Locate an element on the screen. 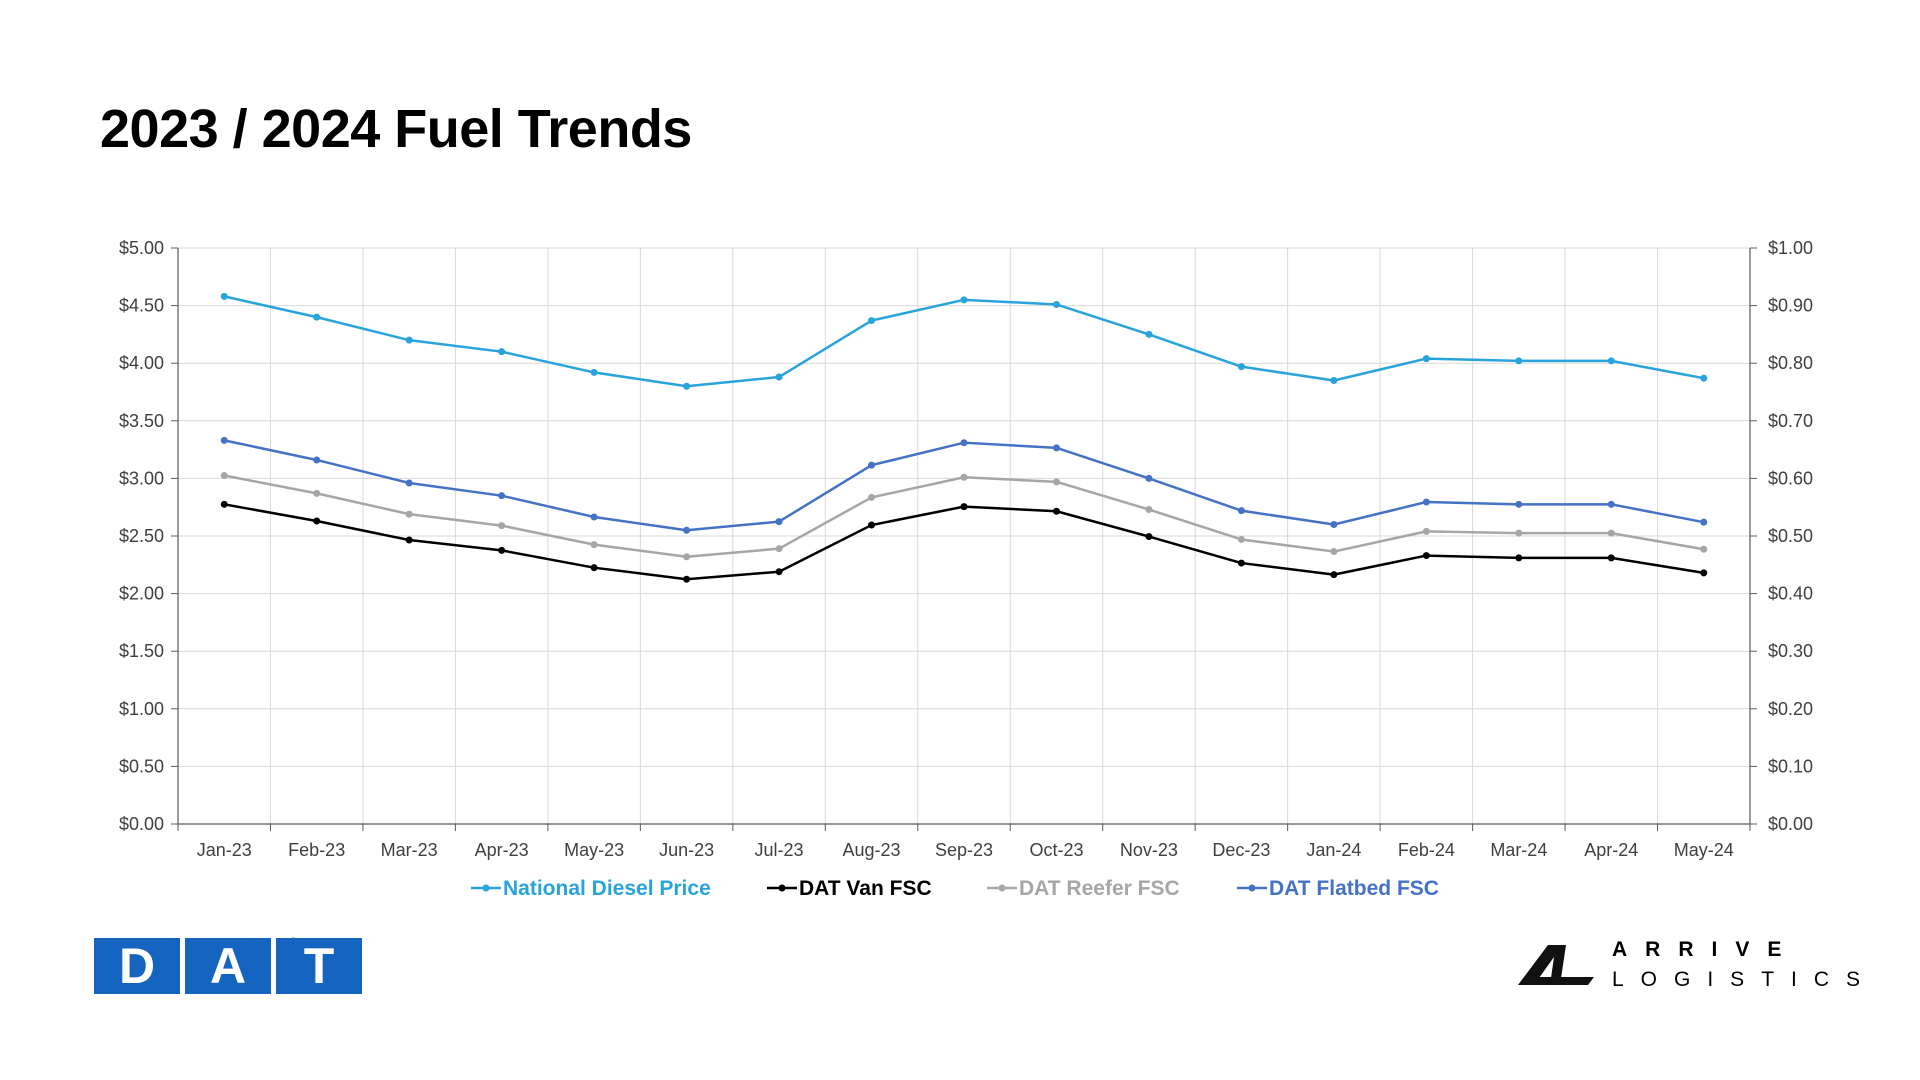 The width and height of the screenshot is (1920, 1080). right-axis-tick-label: $0.80 is located at coordinates (1790, 363).